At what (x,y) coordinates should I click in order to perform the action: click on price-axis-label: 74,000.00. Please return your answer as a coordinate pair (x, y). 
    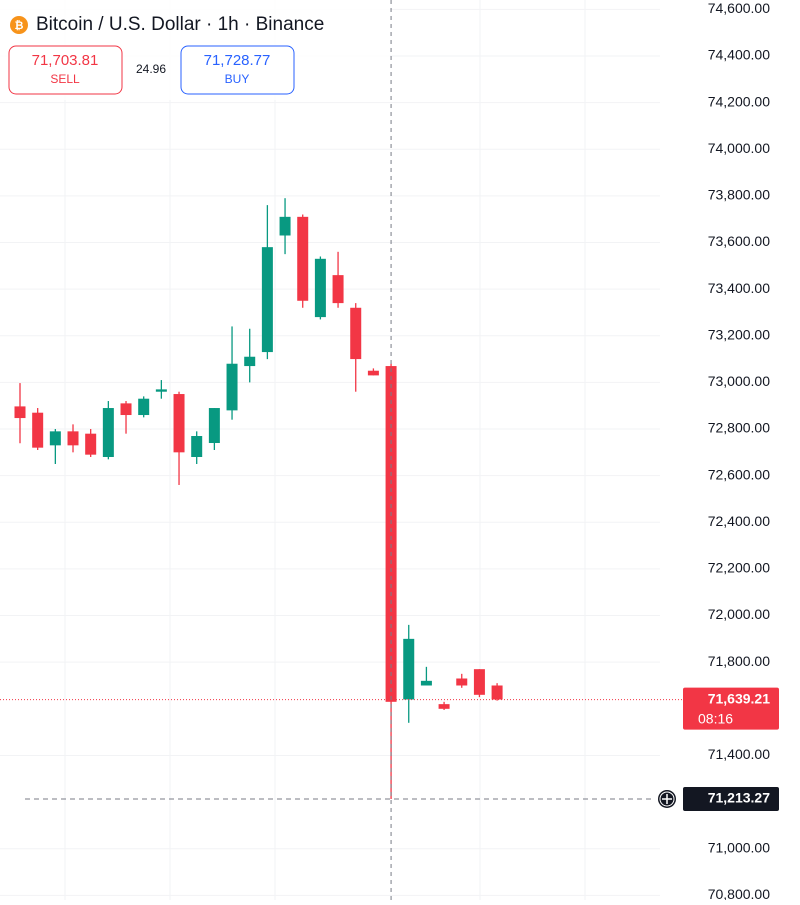
    Looking at the image, I should click on (739, 148).